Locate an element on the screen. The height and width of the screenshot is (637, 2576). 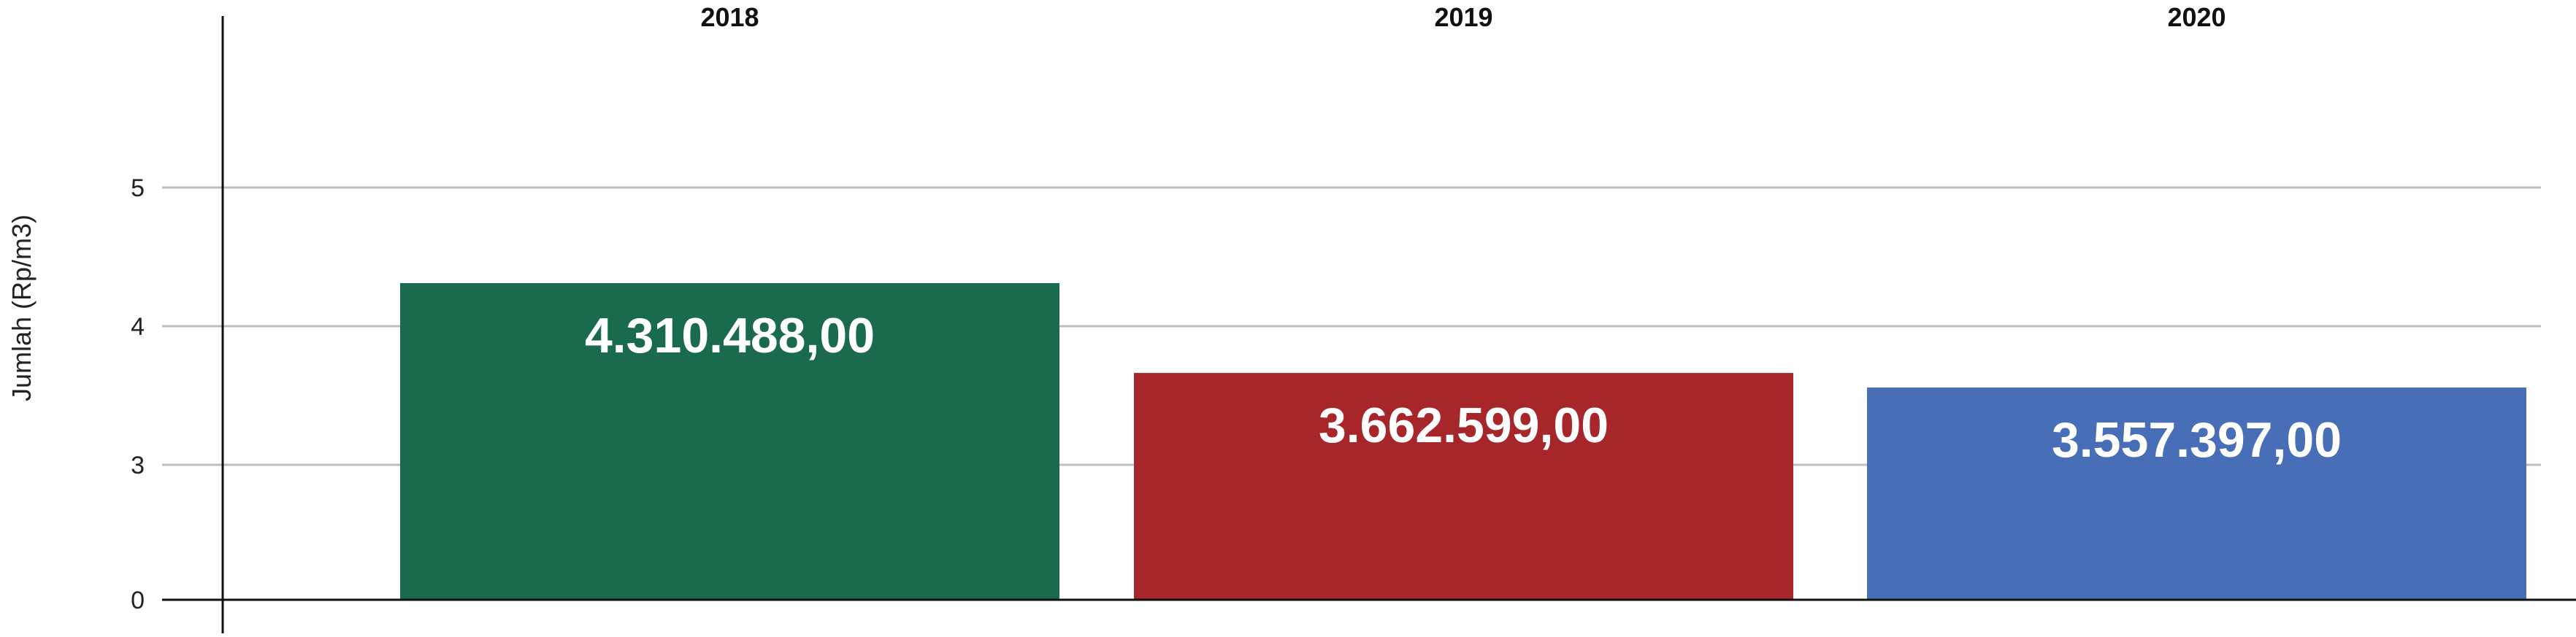
y-tick-label-3: 3 is located at coordinates (138, 465).